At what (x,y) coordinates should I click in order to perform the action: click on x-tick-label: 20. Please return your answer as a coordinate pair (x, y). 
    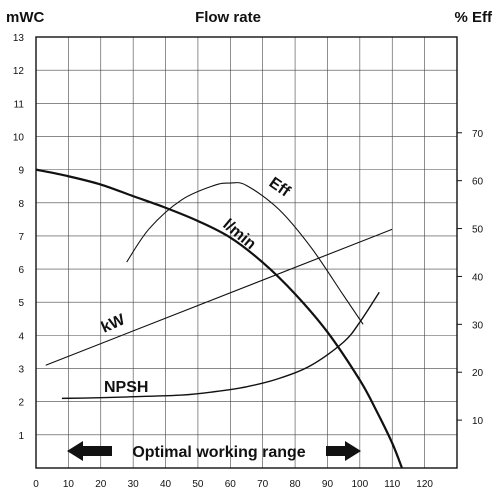
    Looking at the image, I should click on (101, 484).